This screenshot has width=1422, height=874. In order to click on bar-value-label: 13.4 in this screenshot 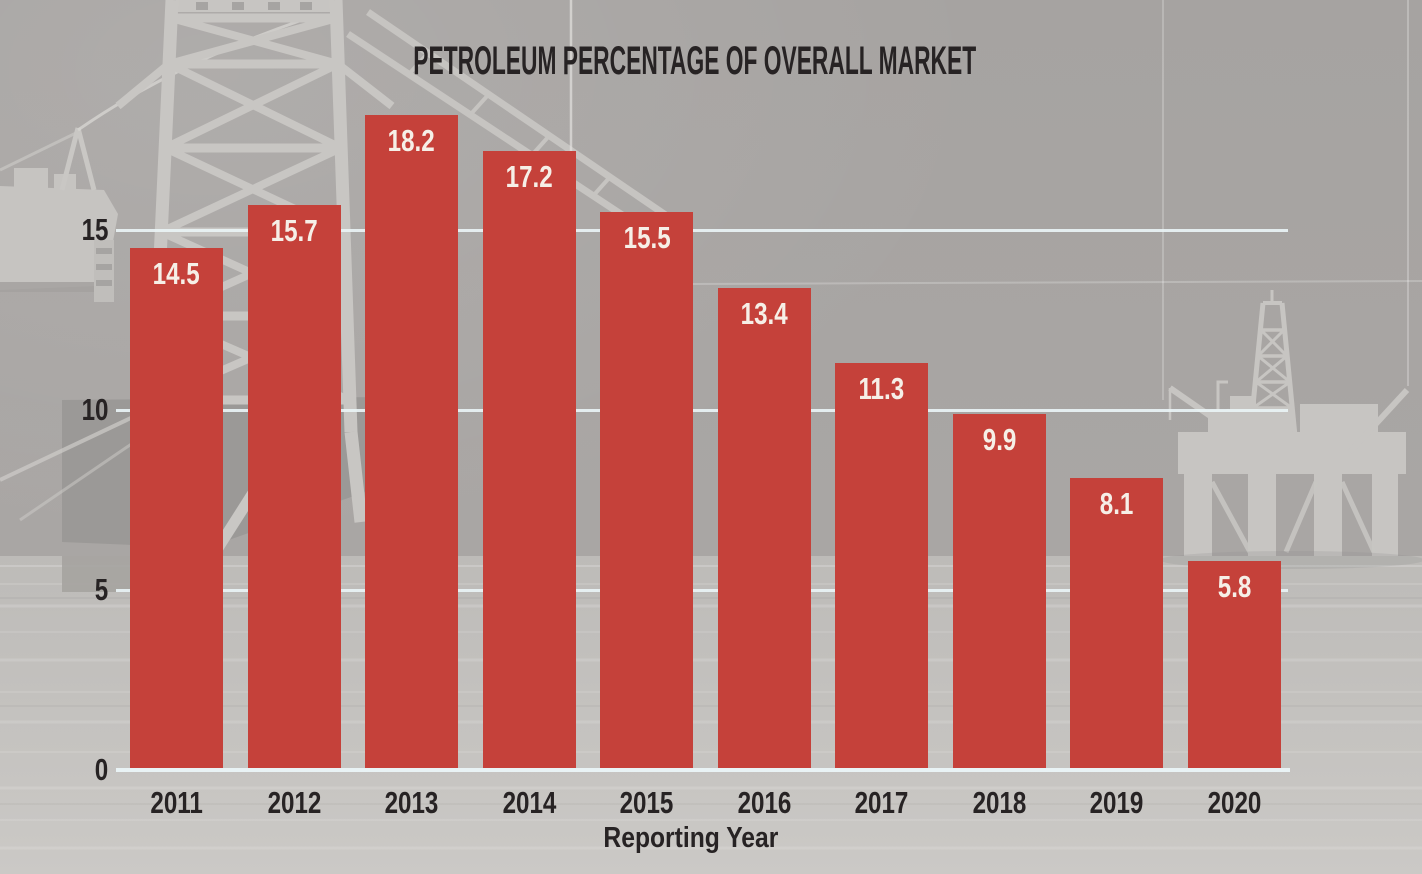, I will do `click(764, 313)`.